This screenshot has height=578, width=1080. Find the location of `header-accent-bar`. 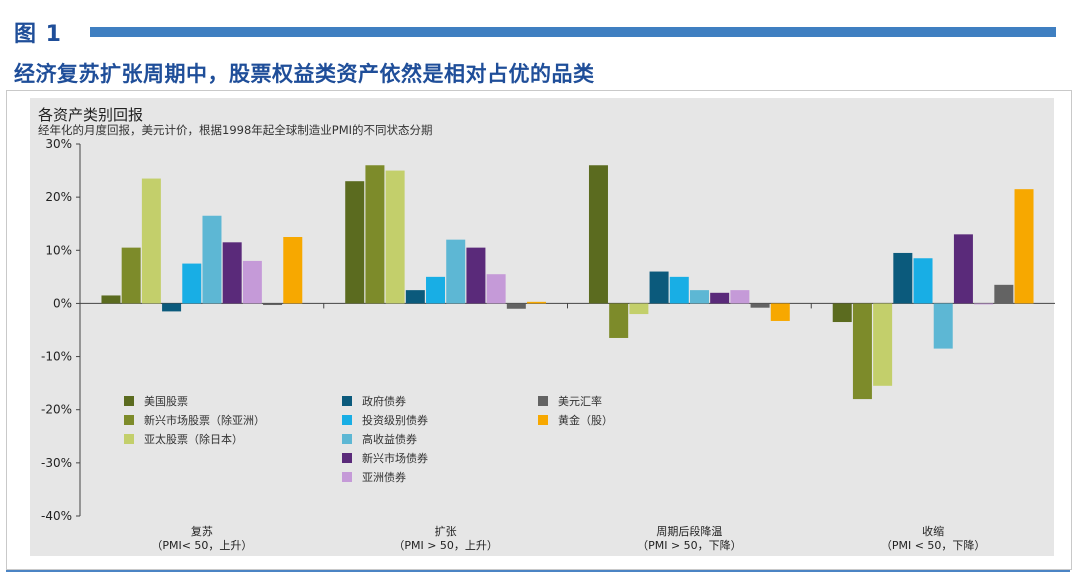

header-accent-bar is located at coordinates (573, 32).